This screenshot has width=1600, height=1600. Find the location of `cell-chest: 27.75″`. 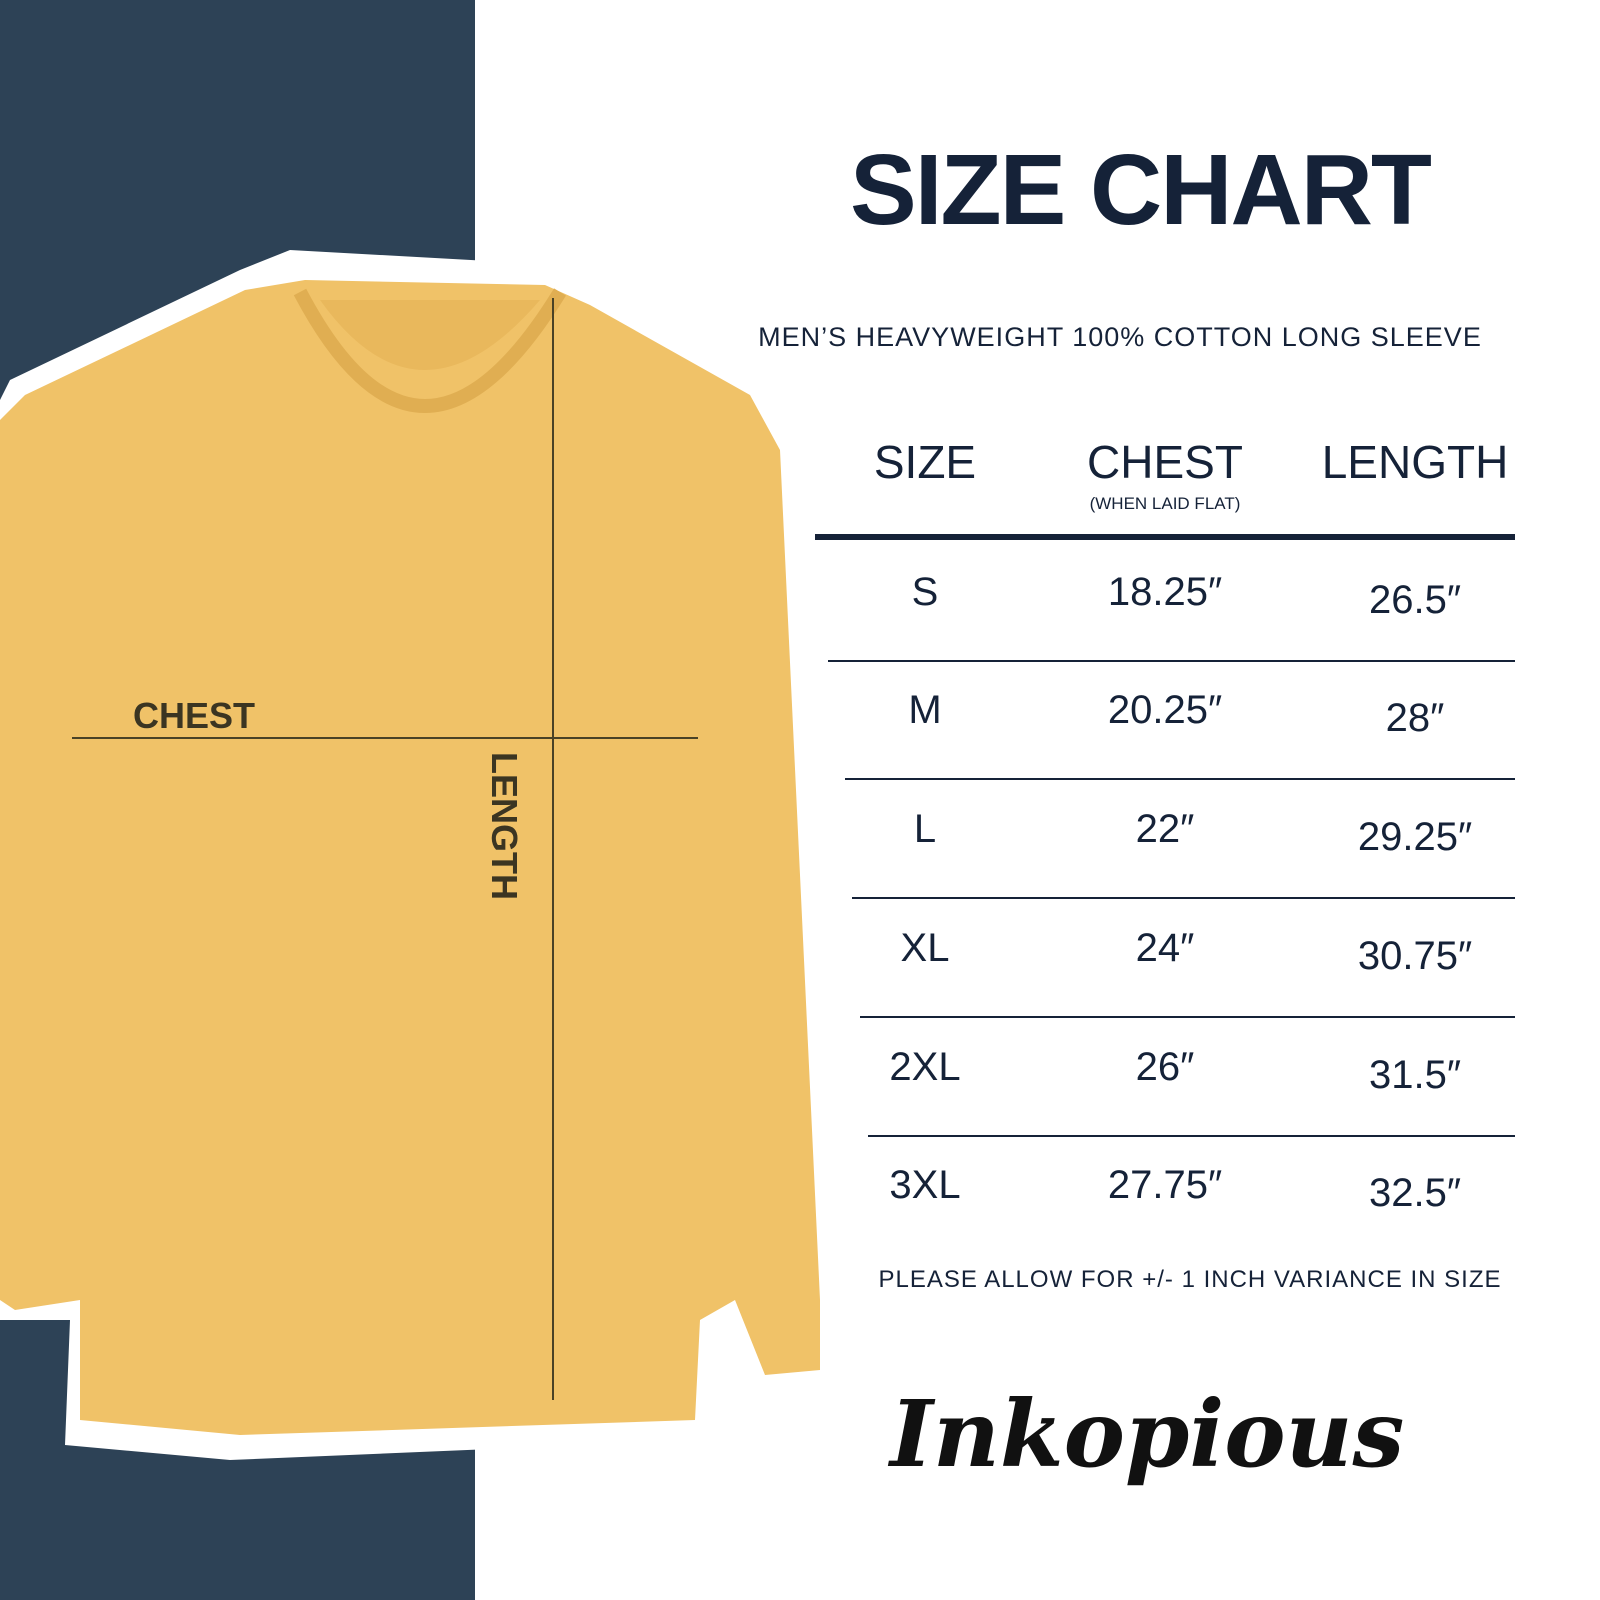

cell-chest: 27.75″ is located at coordinates (1165, 1185).